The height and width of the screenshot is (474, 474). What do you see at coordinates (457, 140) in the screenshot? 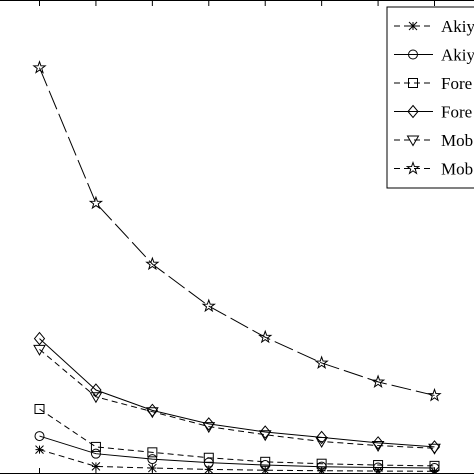
I see `legend-label-5: Mob` at bounding box center [457, 140].